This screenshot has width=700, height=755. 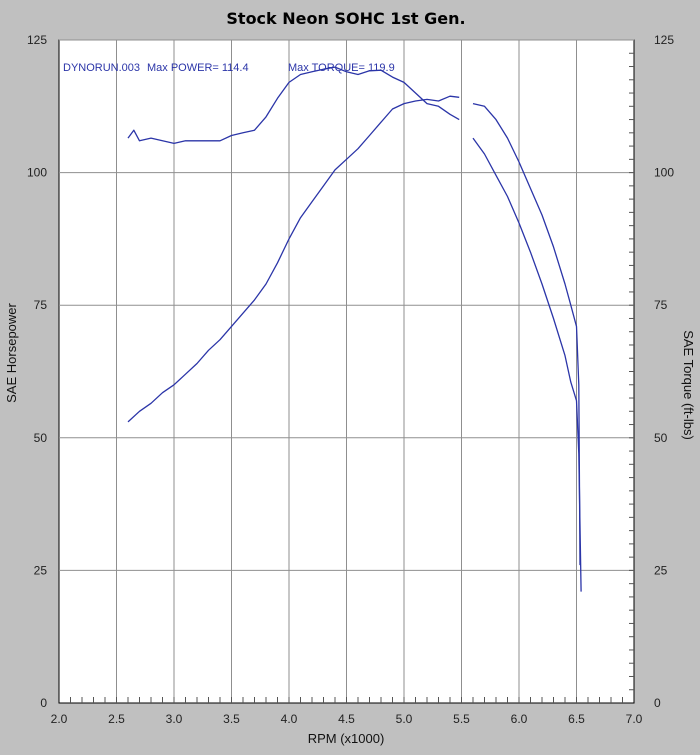 What do you see at coordinates (41, 570) in the screenshot?
I see `y-tick-label-1: 25` at bounding box center [41, 570].